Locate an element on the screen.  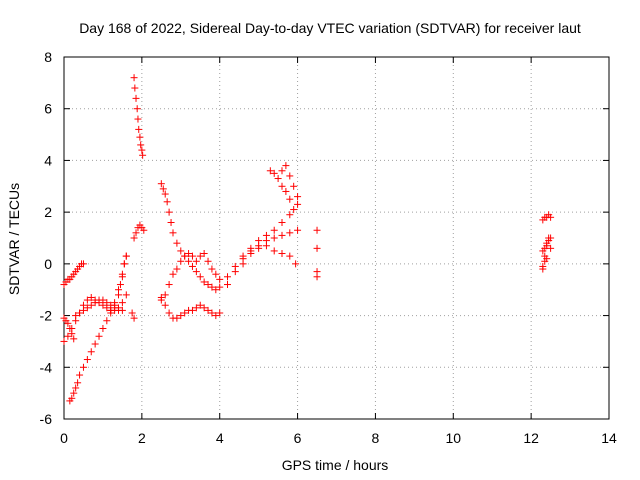
y-tick-label: 4 is located at coordinates (48, 160).